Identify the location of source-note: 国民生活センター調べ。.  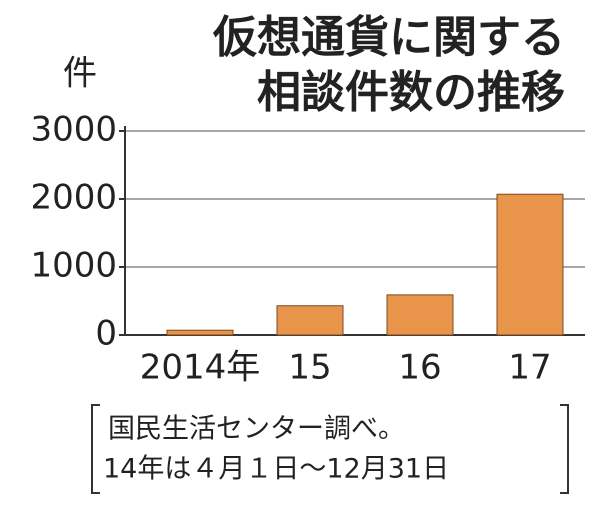
(256, 429).